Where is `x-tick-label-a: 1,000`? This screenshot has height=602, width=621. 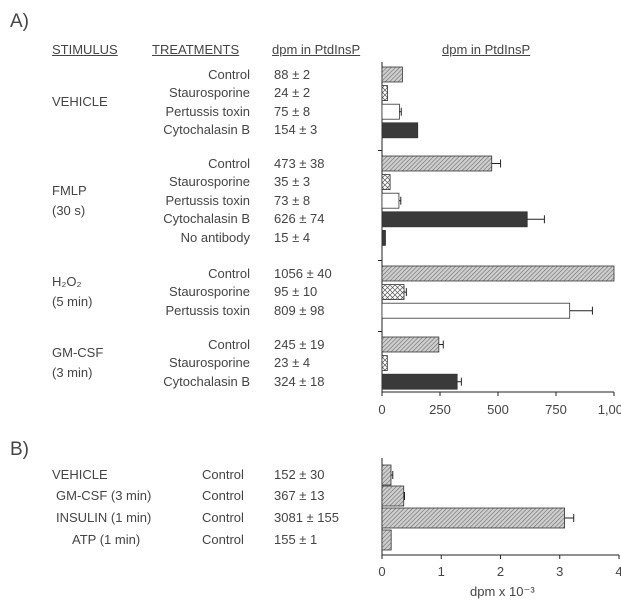
x-tick-label-a: 1,000 is located at coordinates (609, 409).